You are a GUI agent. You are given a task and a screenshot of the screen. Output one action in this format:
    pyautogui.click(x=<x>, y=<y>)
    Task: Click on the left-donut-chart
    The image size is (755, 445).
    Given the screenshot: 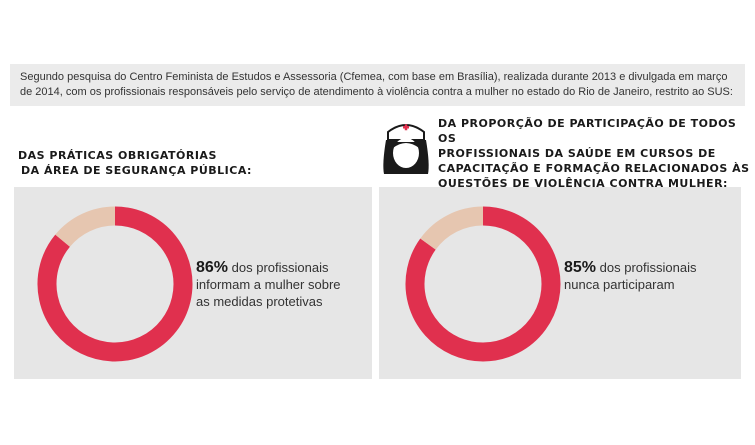 What is the action you would take?
    pyautogui.click(x=115, y=284)
    